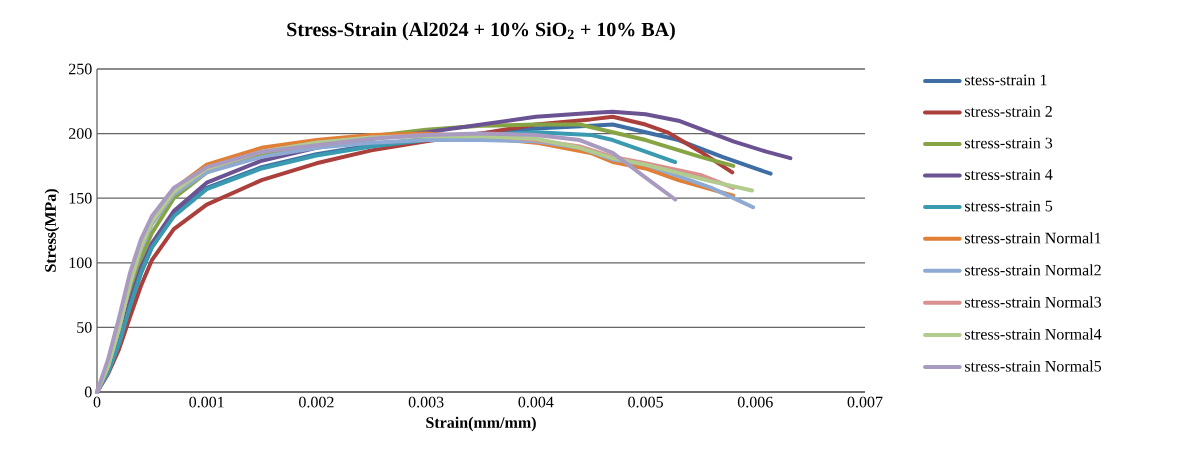 The height and width of the screenshot is (468, 1196). What do you see at coordinates (84, 327) in the screenshot?
I see `y-tick-label: 50` at bounding box center [84, 327].